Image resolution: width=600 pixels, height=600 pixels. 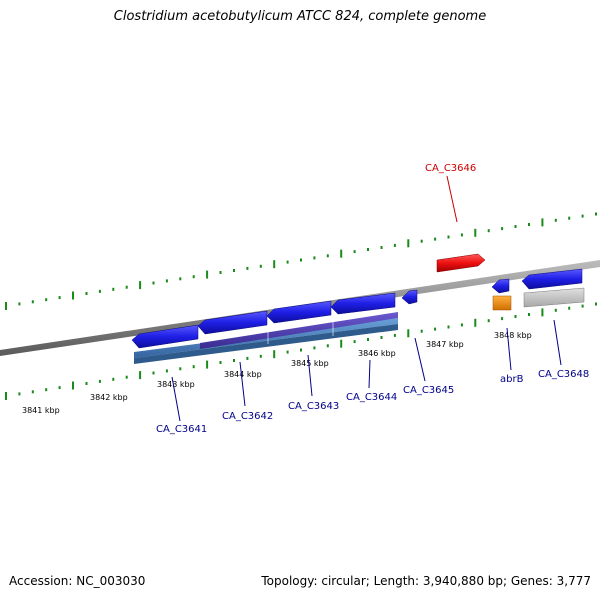 What do you see at coordinates (445, 344) in the screenshot?
I see `scale-label: 3847 kbp` at bounding box center [445, 344].